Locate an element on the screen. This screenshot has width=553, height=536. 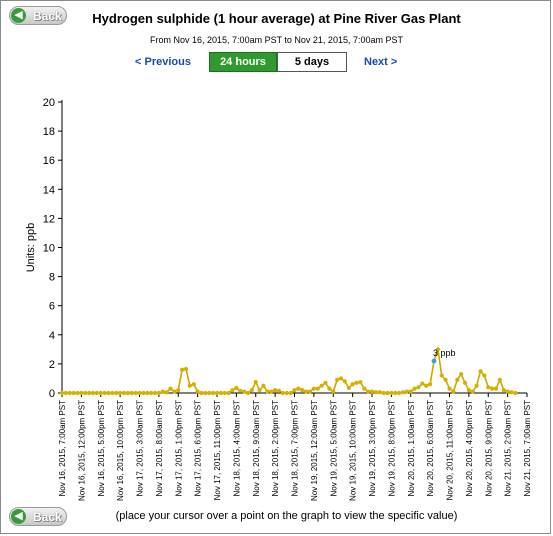
next-link: Next > is located at coordinates (381, 62).